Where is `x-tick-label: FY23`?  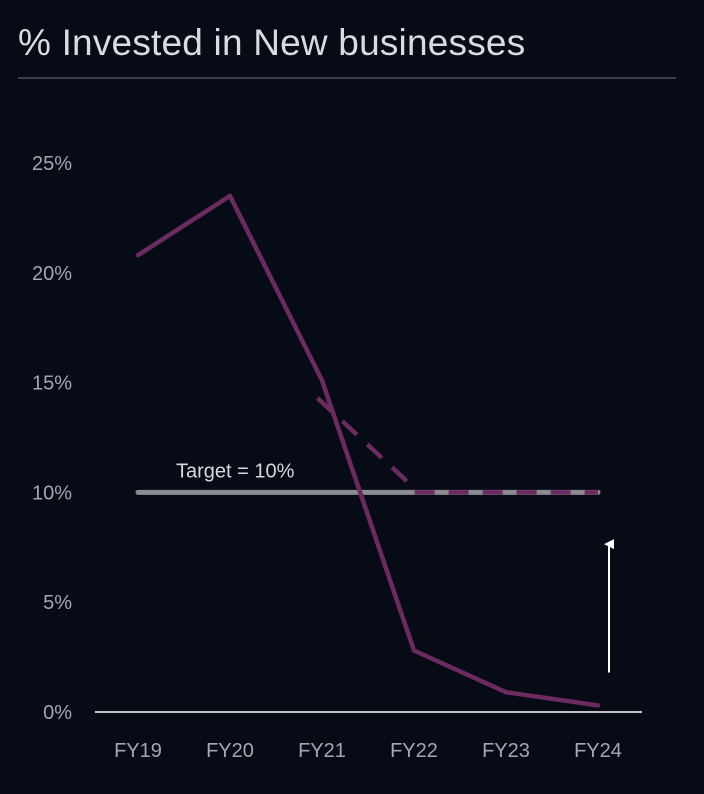
x-tick-label: FY23 is located at coordinates (506, 751).